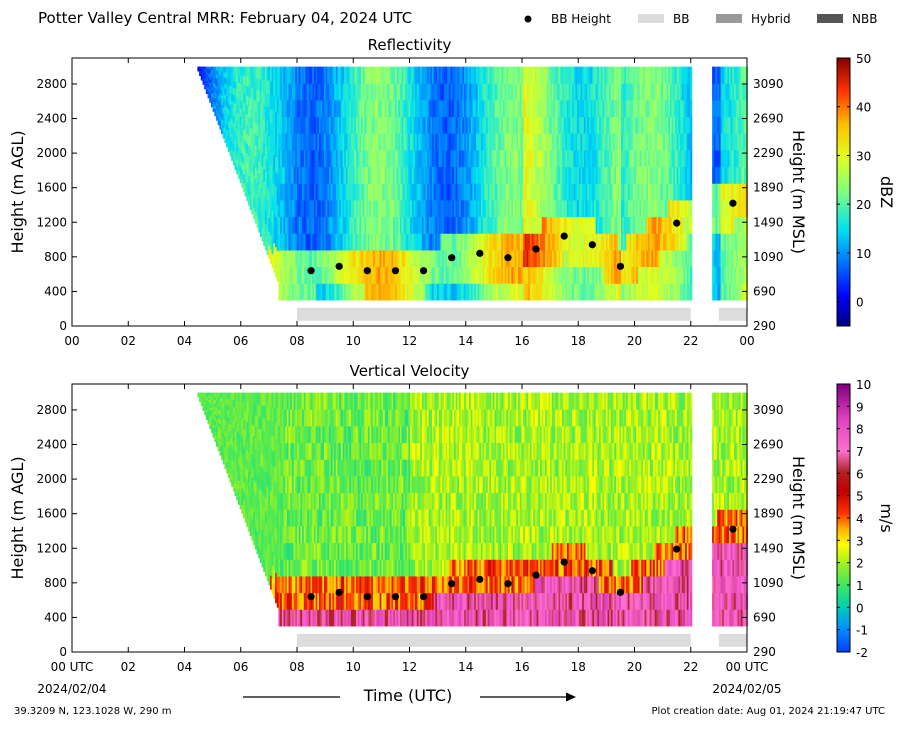 The image size is (900, 729). What do you see at coordinates (864, 19) in the screenshot?
I see `legend-label-3: NBB` at bounding box center [864, 19].